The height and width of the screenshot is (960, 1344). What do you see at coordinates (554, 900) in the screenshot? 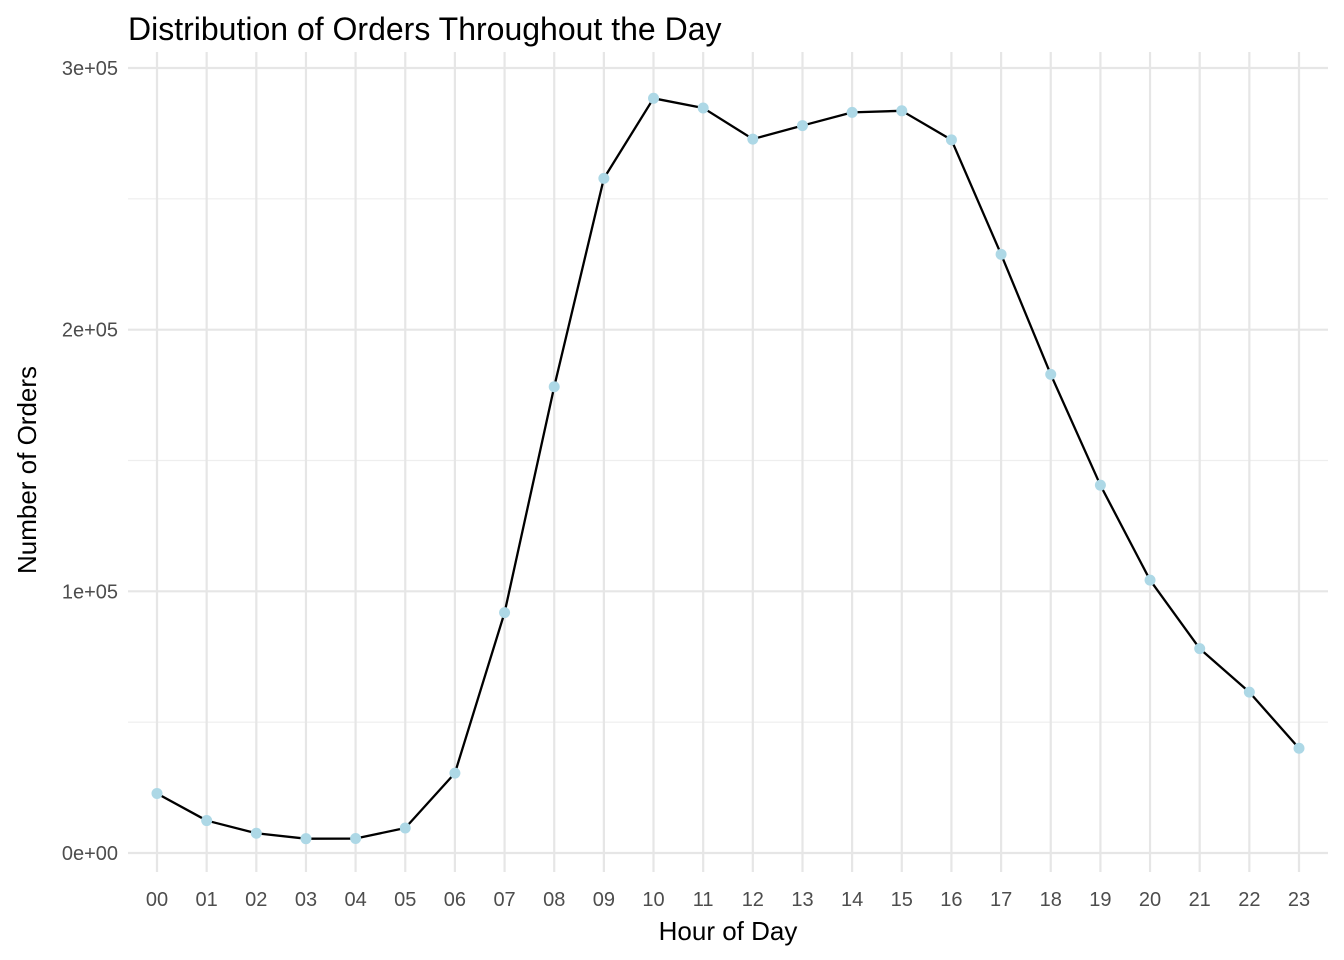
I see `x-tick-label: 08` at bounding box center [554, 900].